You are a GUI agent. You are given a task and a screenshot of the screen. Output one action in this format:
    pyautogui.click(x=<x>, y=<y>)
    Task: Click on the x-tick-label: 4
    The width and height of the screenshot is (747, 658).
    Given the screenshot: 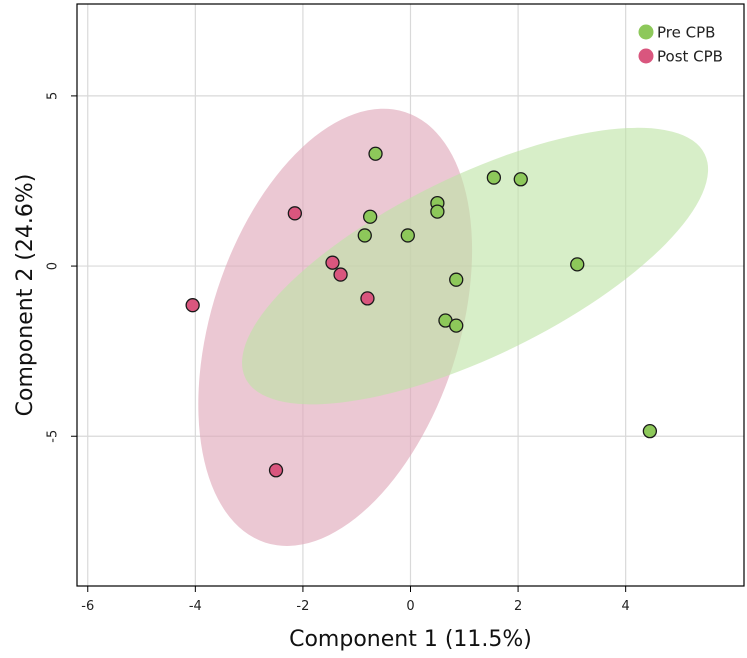 What is the action you would take?
    pyautogui.click(x=626, y=606)
    